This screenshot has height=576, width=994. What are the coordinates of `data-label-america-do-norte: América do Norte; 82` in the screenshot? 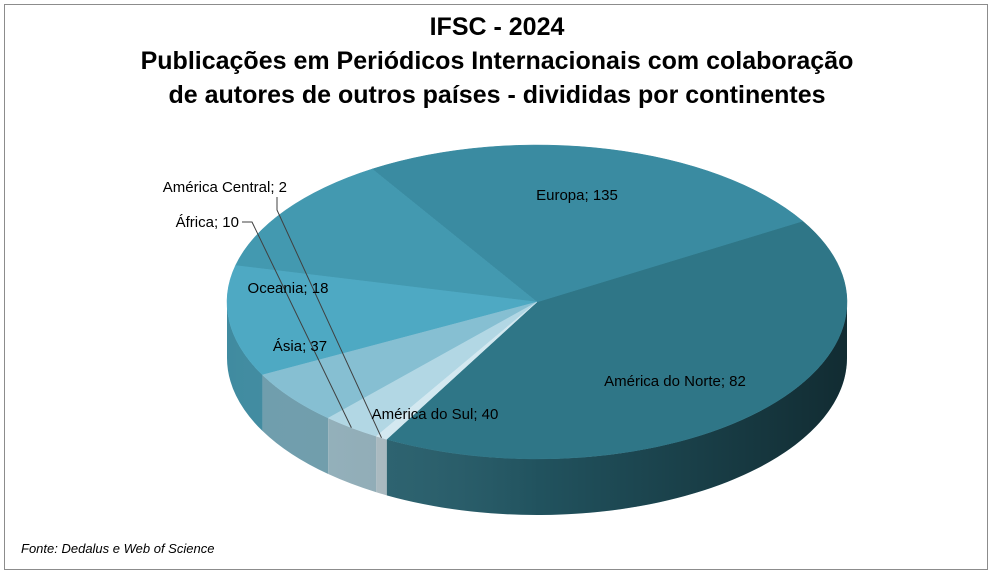 It's located at (675, 381).